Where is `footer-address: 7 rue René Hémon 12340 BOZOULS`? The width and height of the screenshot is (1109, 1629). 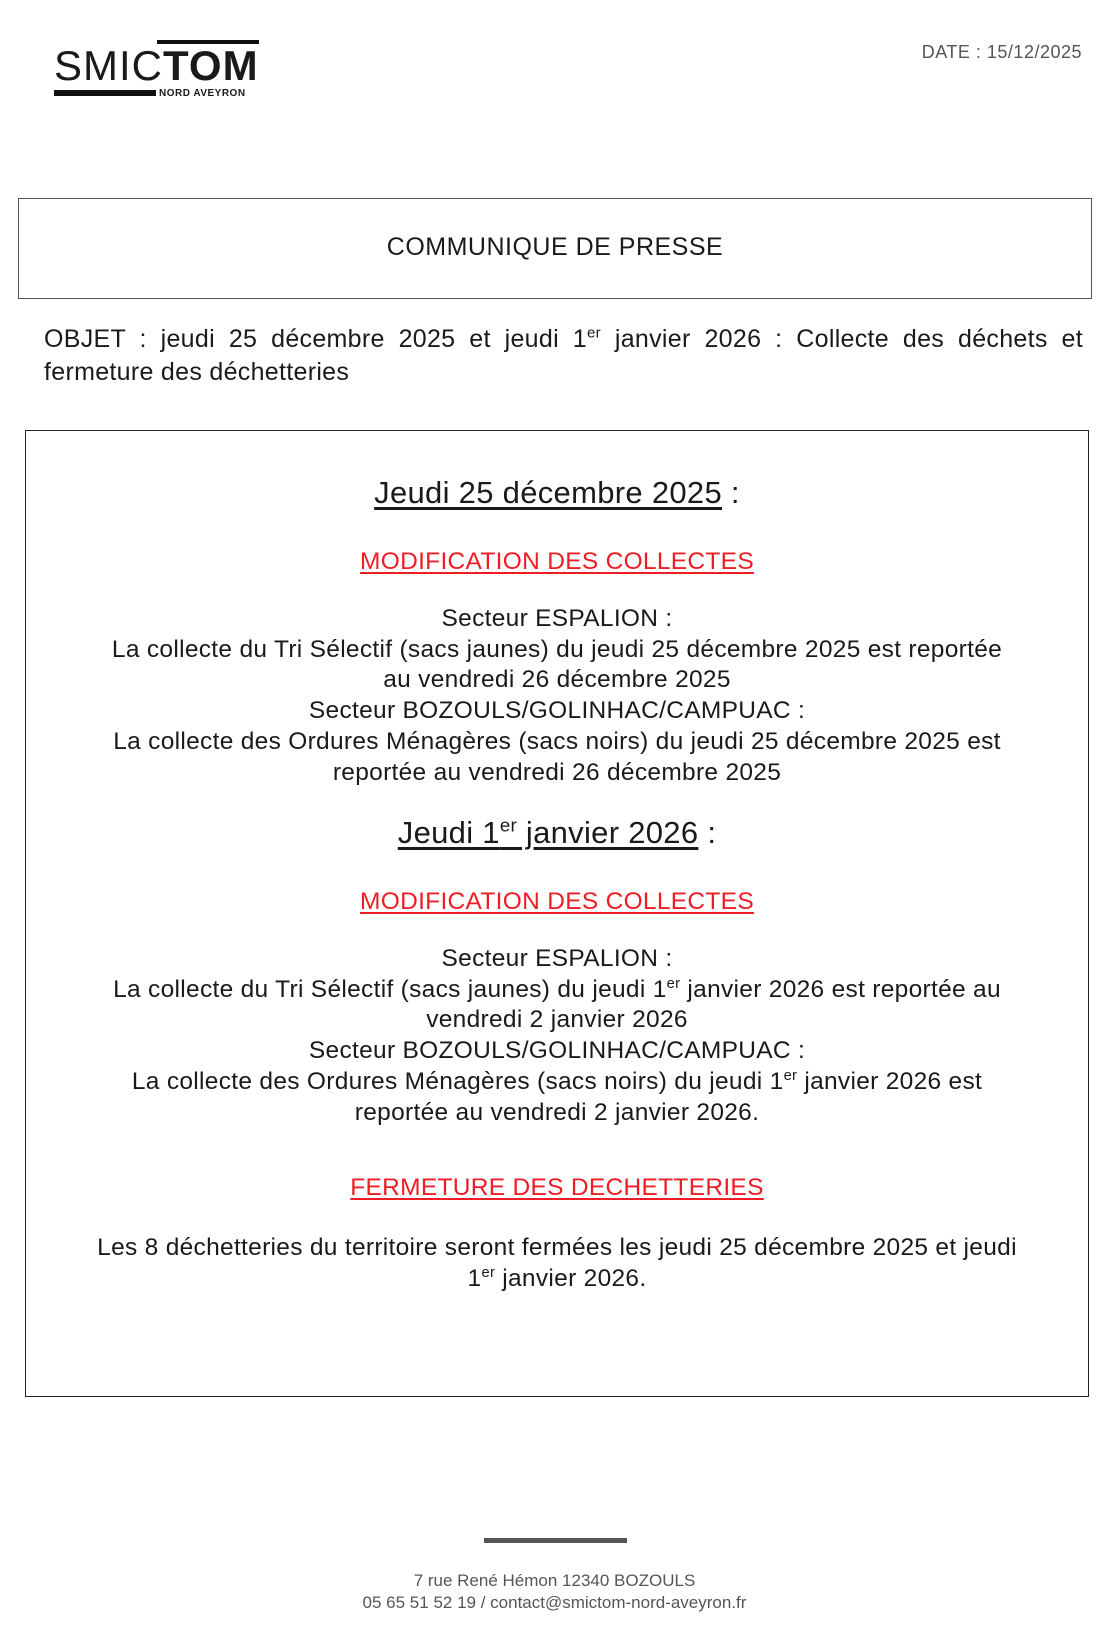 footer-address: 7 rue René Hémon 12340 BOZOULS is located at coordinates (554, 1580).